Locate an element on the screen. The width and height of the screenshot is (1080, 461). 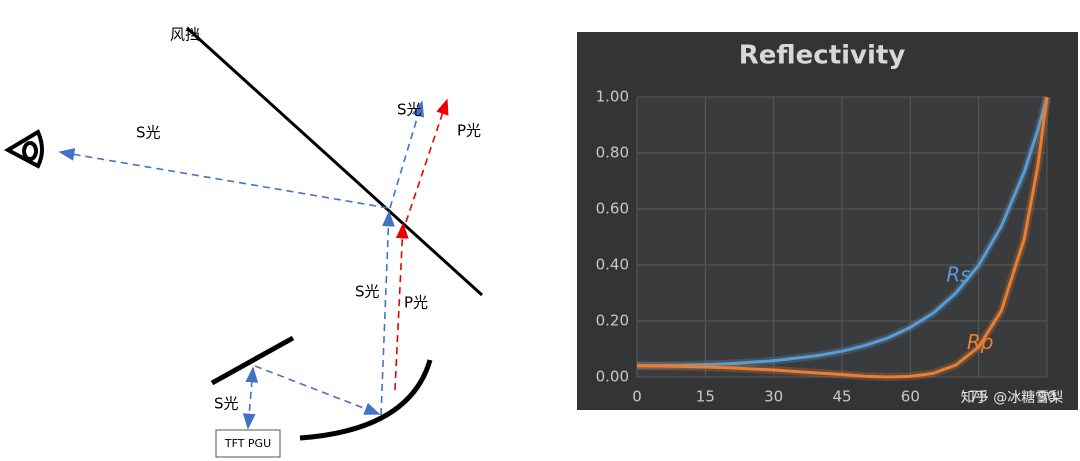
series-label: Rp is located at coordinates (980, 342).